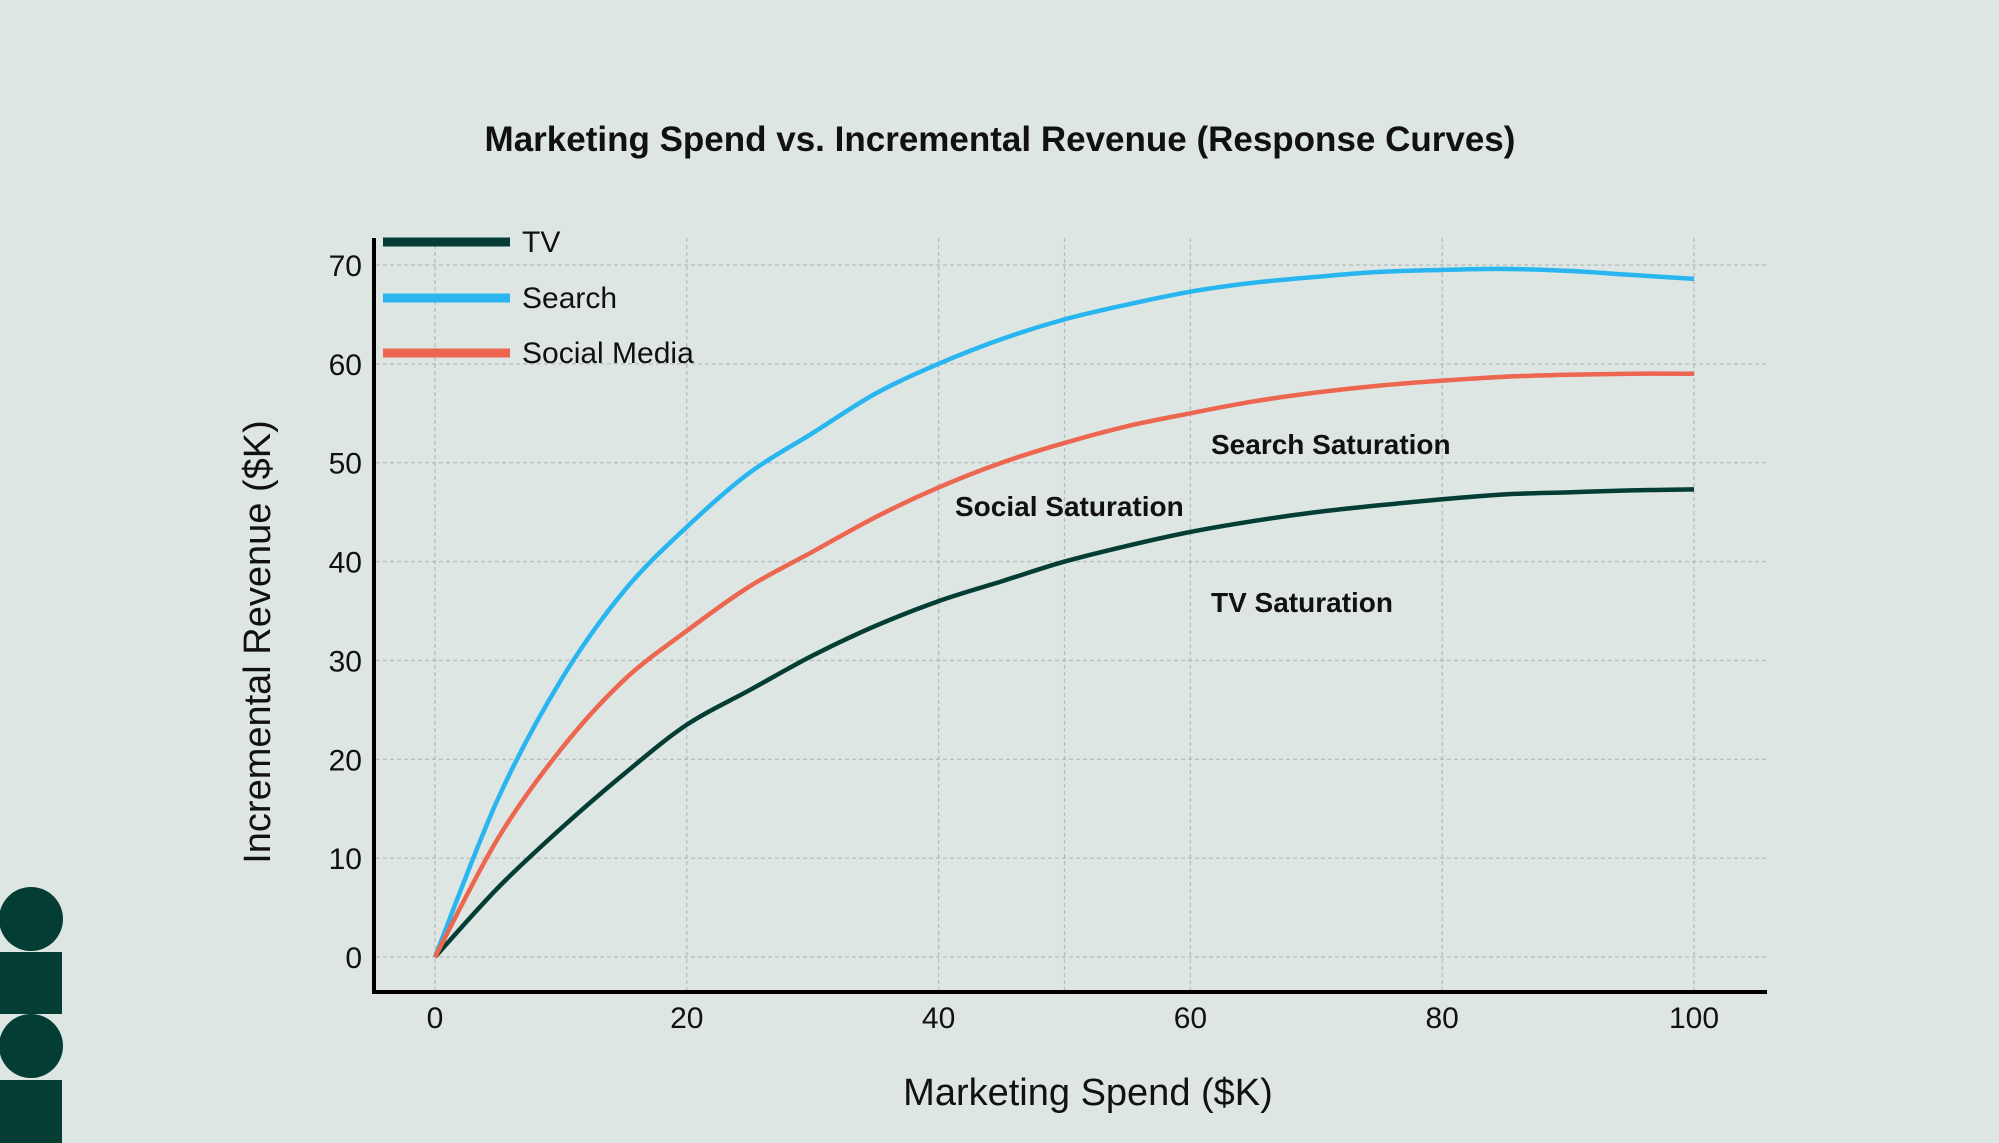  What do you see at coordinates (31, 1111) in the screenshot?
I see `logo-square-bottom` at bounding box center [31, 1111].